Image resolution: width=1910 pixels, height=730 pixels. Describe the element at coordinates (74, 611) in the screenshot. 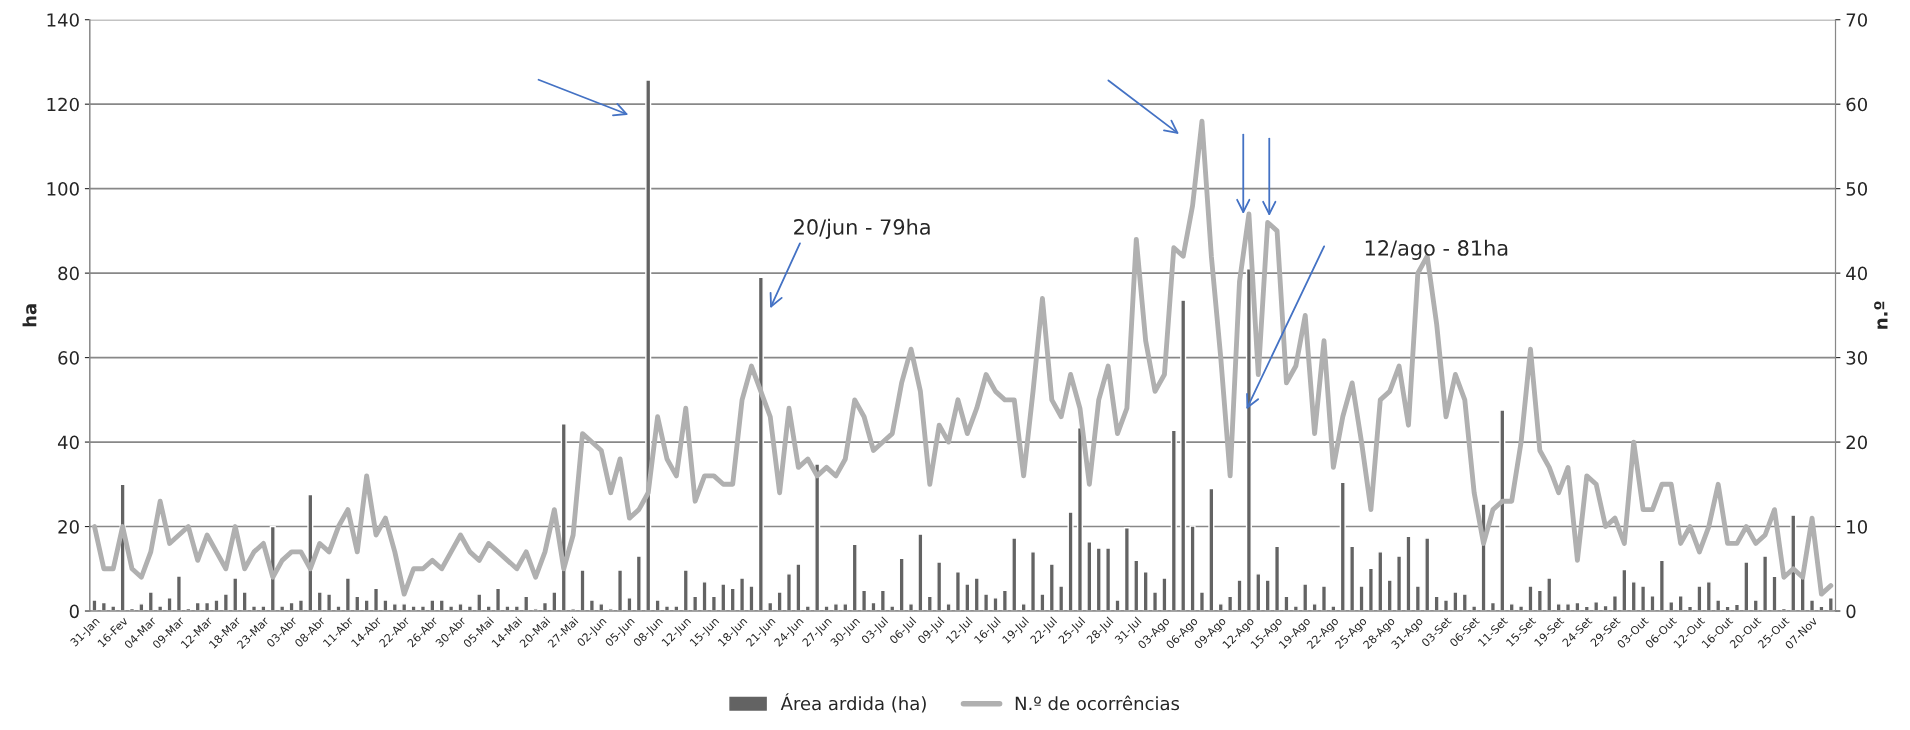

I see `y-tick-label: 0` at that location.